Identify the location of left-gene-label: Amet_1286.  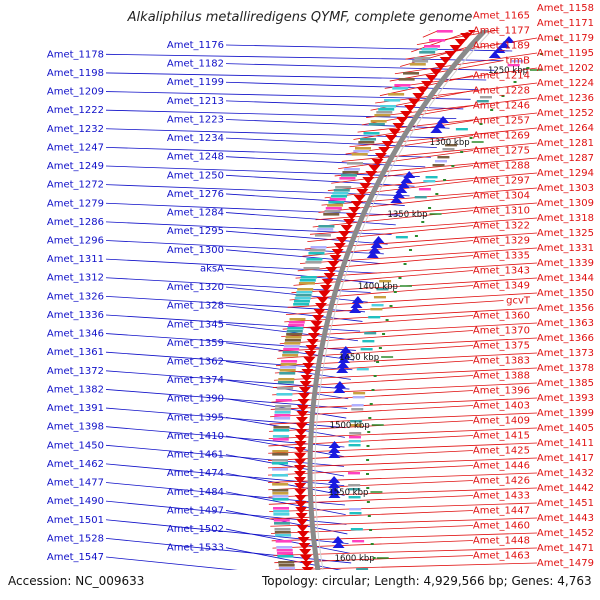
(75, 222).